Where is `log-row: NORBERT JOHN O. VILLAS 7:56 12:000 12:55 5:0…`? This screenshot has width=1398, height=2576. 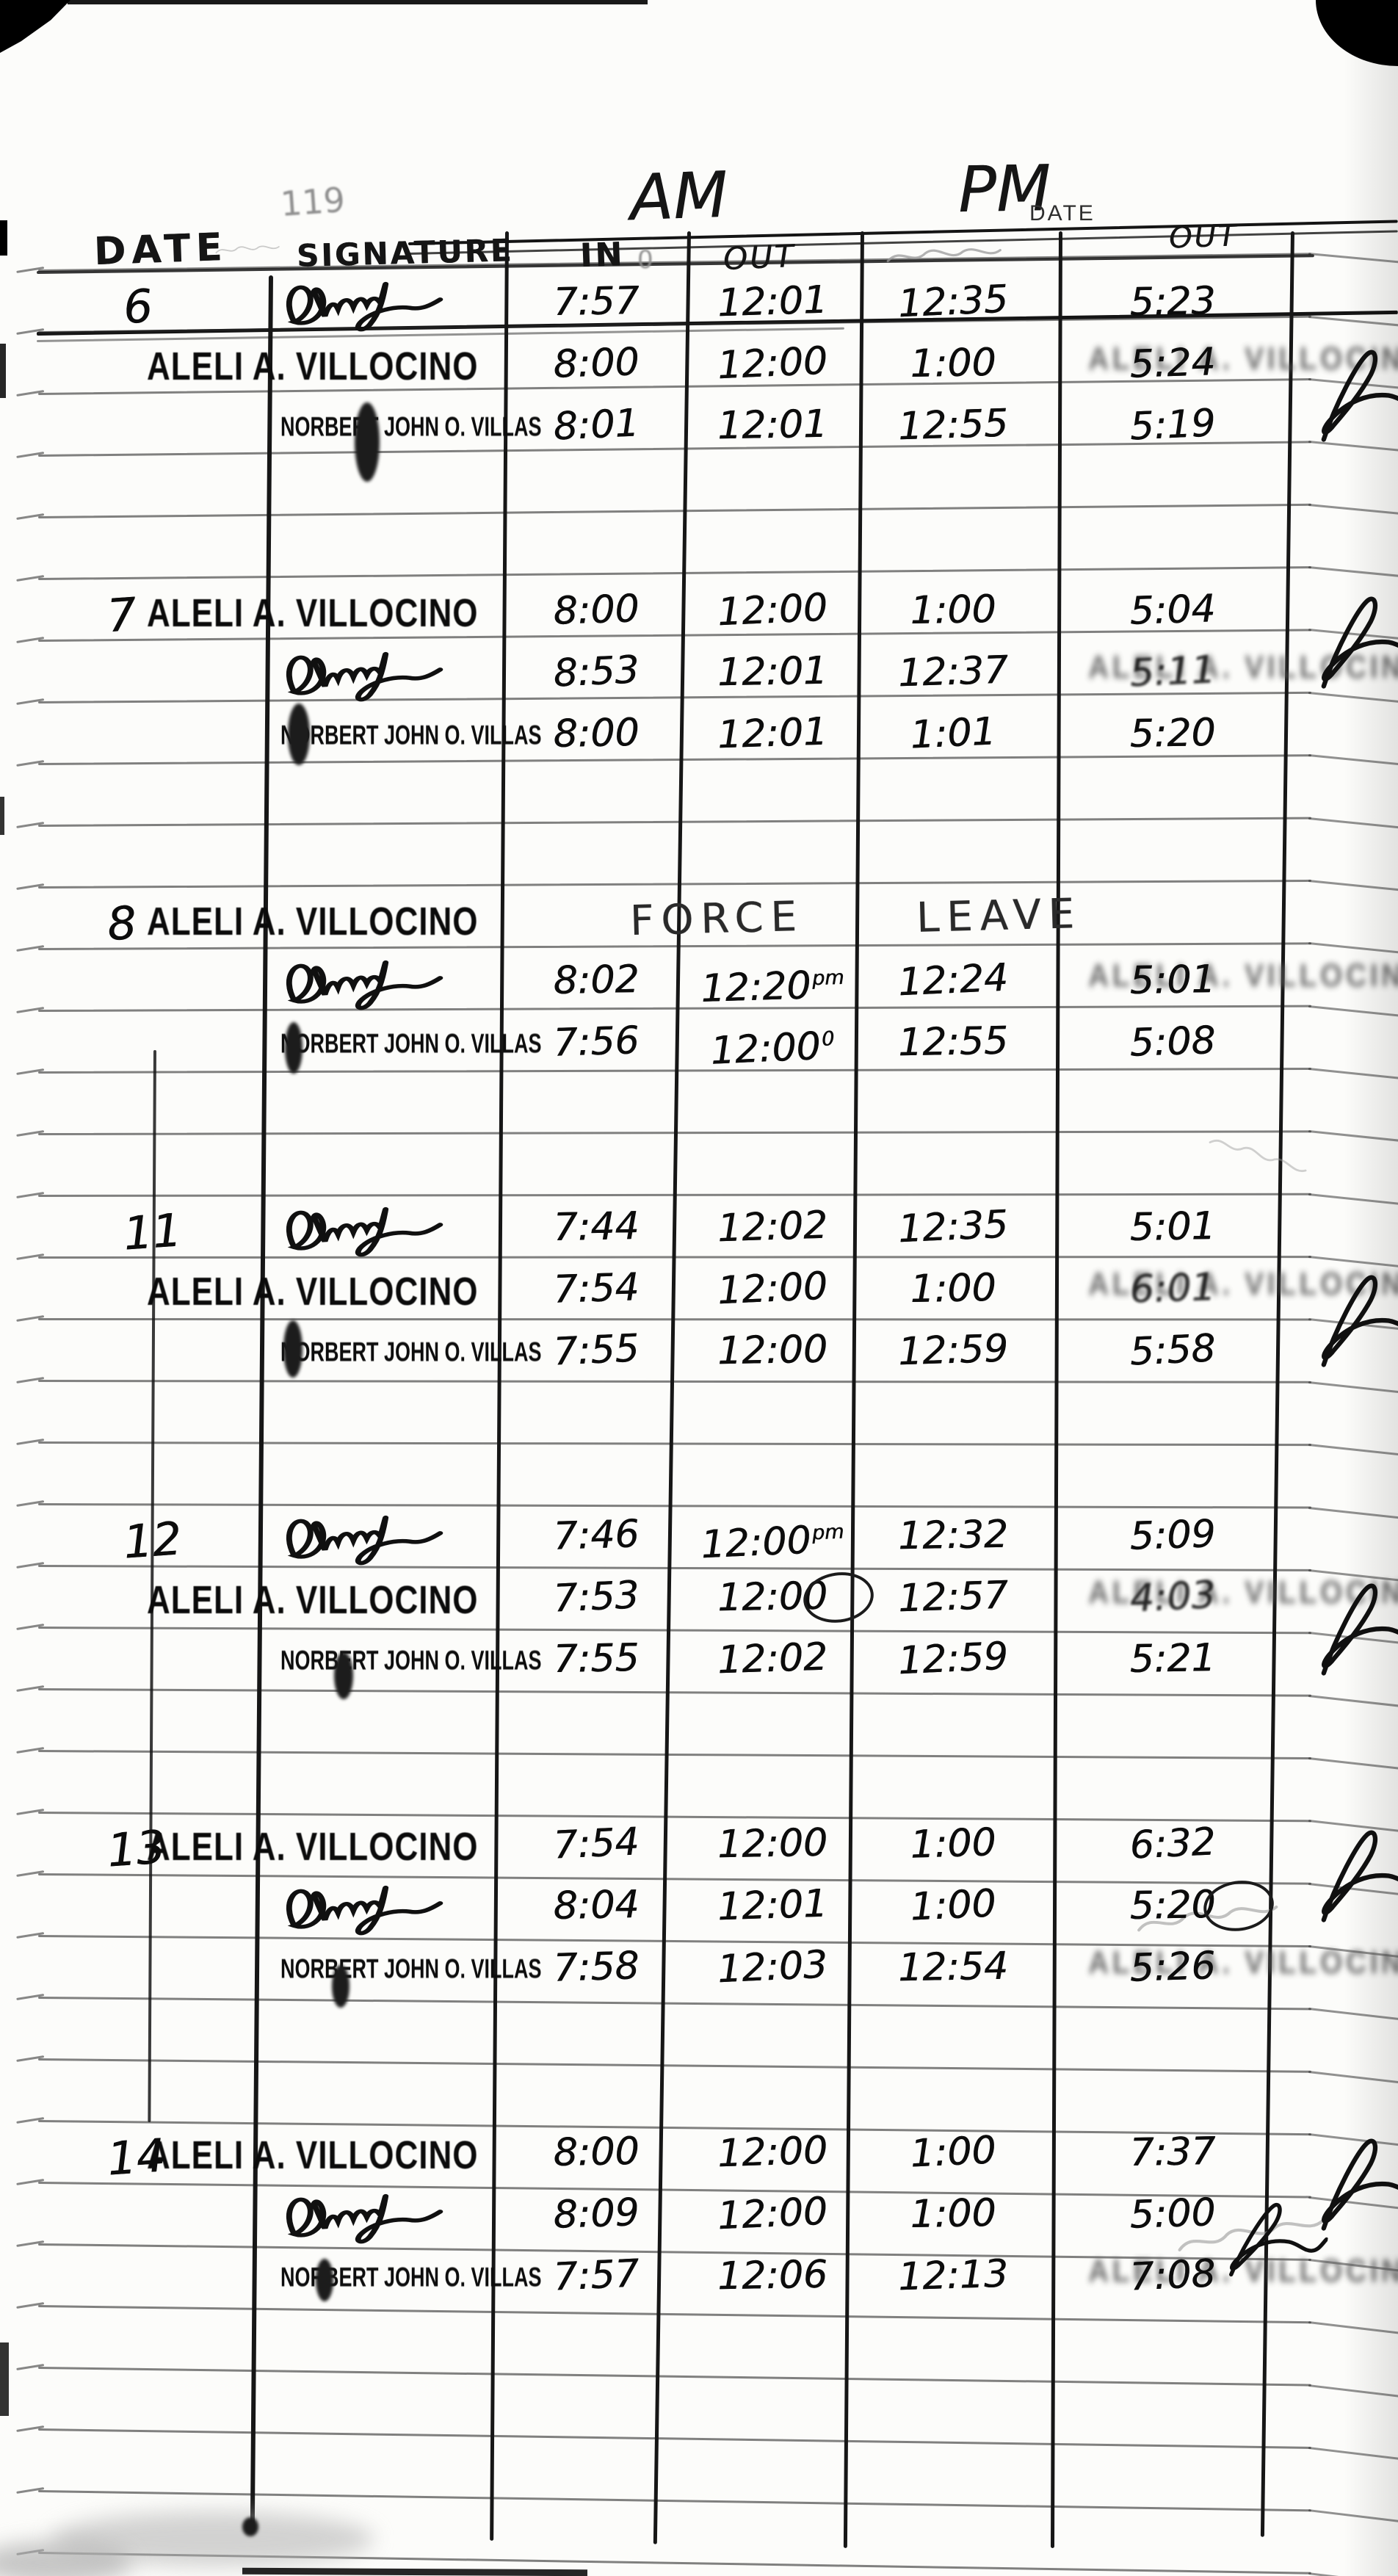
log-row: NORBERT JOHN O. VILLAS 7:56 12:000 12:55 5:0… is located at coordinates (699, 1042).